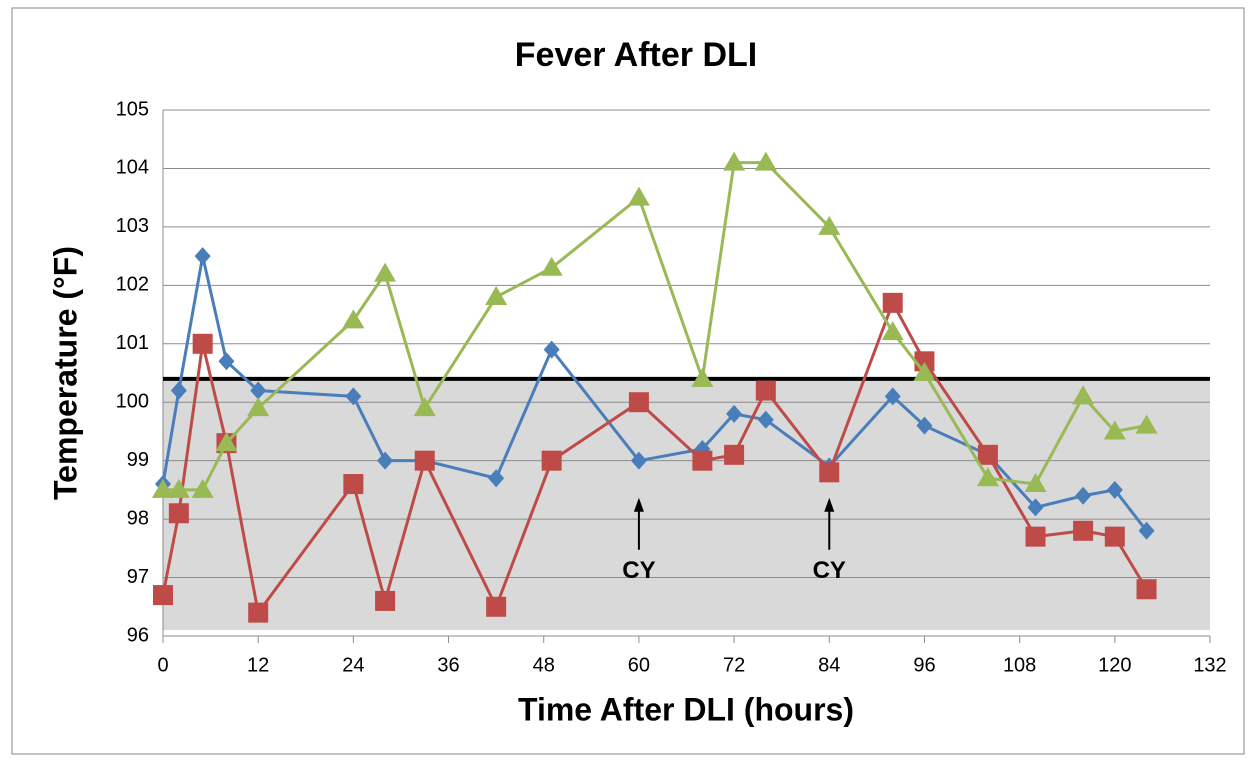  What do you see at coordinates (544, 665) in the screenshot?
I see `x-tick-label: 48` at bounding box center [544, 665].